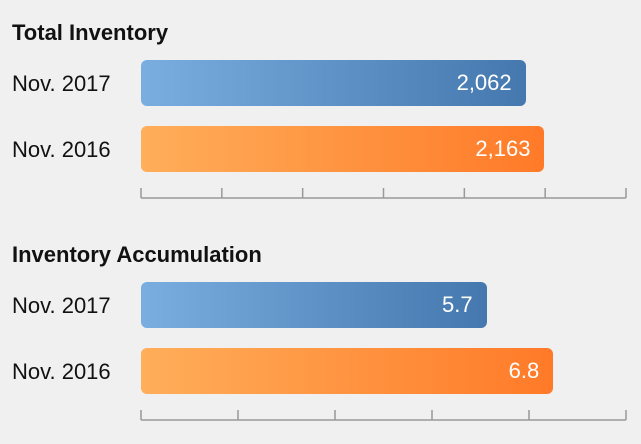  I want to click on bar-value-label: 2,163, so click(503, 148).